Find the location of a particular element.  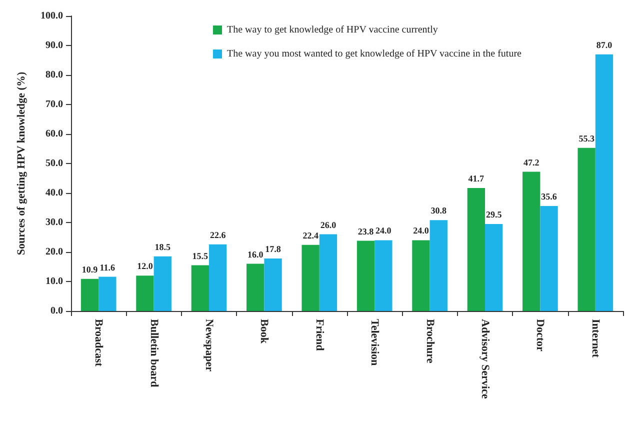

y-tick-label: 10.0 is located at coordinates (54, 281).